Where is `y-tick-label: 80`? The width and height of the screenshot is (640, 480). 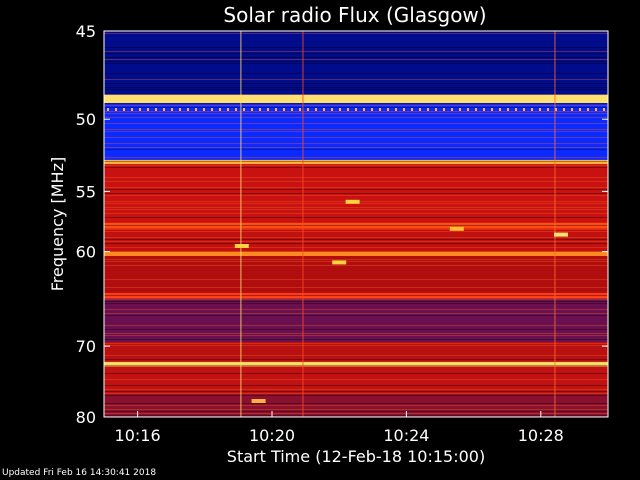
y-tick-label: 80 is located at coordinates (86, 417).